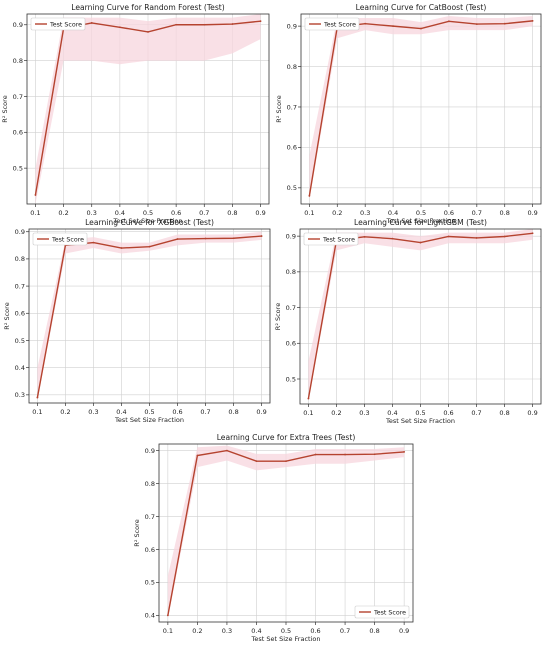  I want to click on confidence-band, so click(148, 109).